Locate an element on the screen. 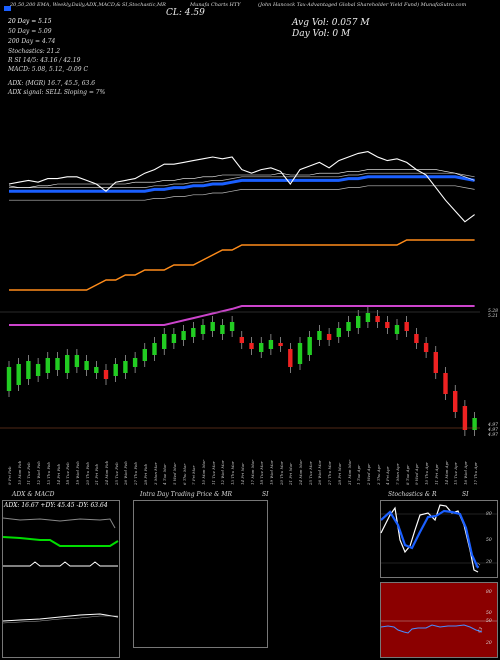 The height and width of the screenshot is (660, 500). info-stochastics: Stochastics: 21.2 is located at coordinates (34, 51).